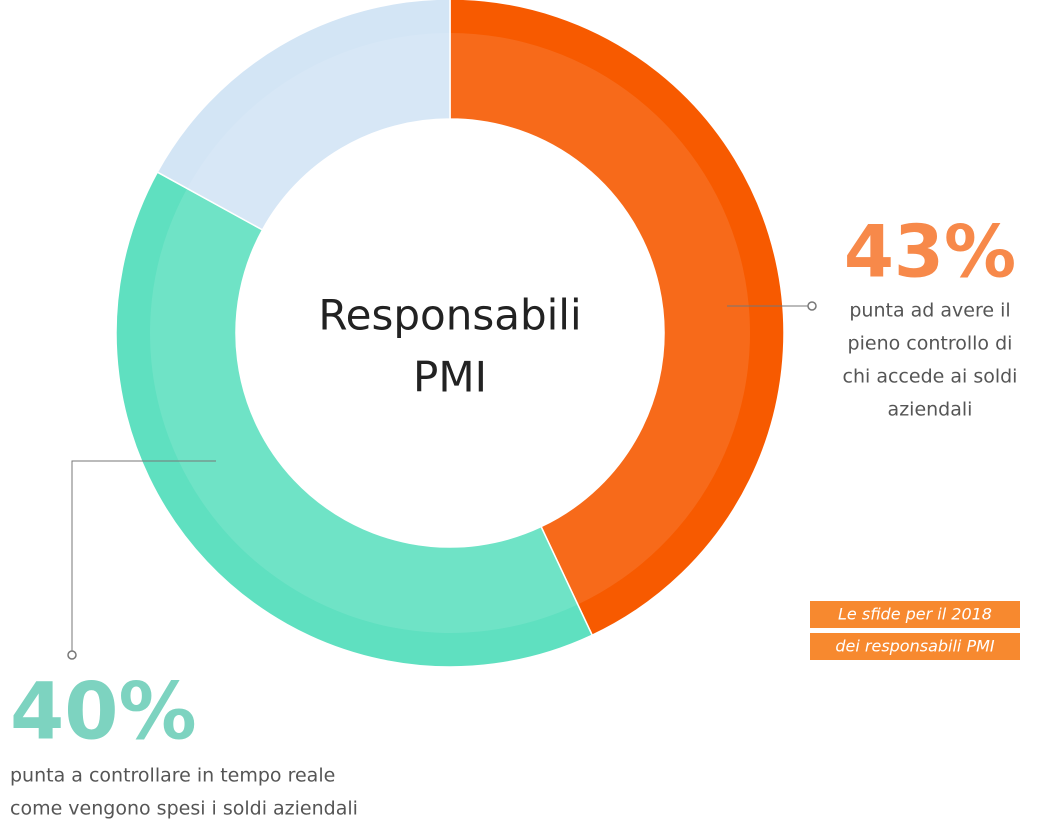 The width and height of the screenshot is (1048, 823). Describe the element at coordinates (450, 377) in the screenshot. I see `center-label: PMI` at that location.